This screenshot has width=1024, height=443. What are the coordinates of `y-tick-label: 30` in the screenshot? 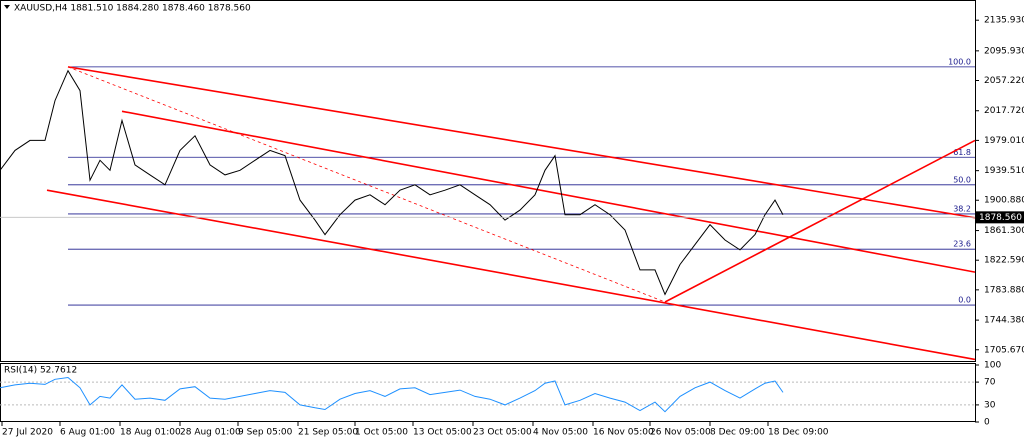 It's located at (990, 405).